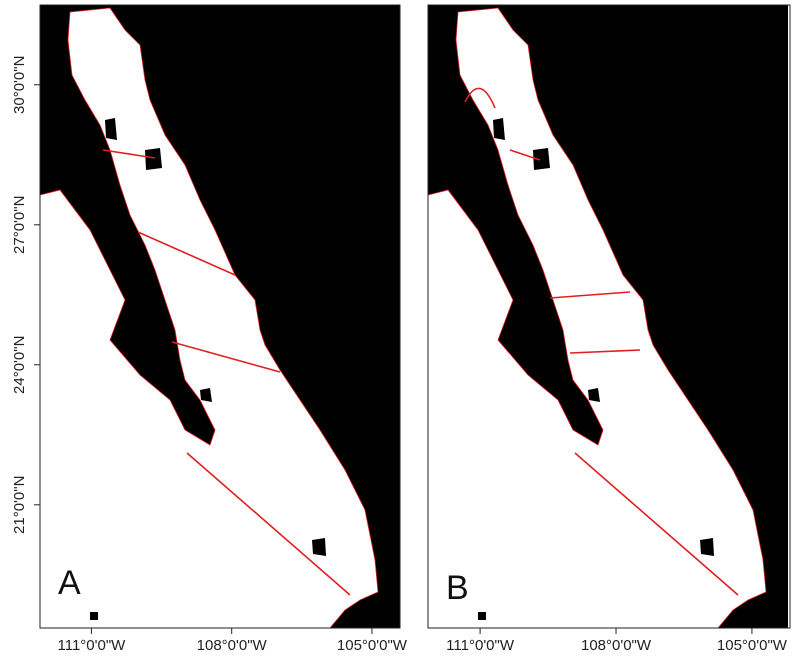 The height and width of the screenshot is (661, 796). Describe the element at coordinates (19, 365) in the screenshot. I see `y-tick-label: 24°0'0"N` at that location.